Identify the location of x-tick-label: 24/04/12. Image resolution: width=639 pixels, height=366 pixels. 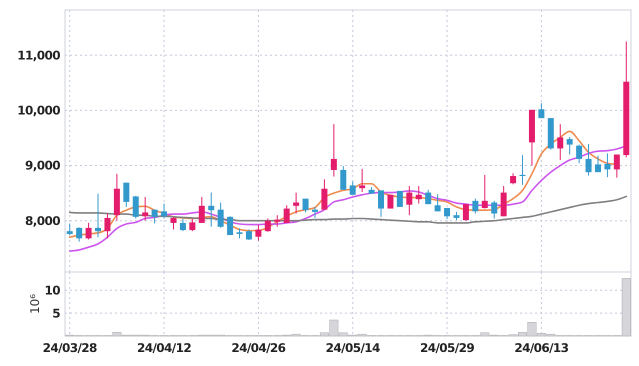
(164, 348).